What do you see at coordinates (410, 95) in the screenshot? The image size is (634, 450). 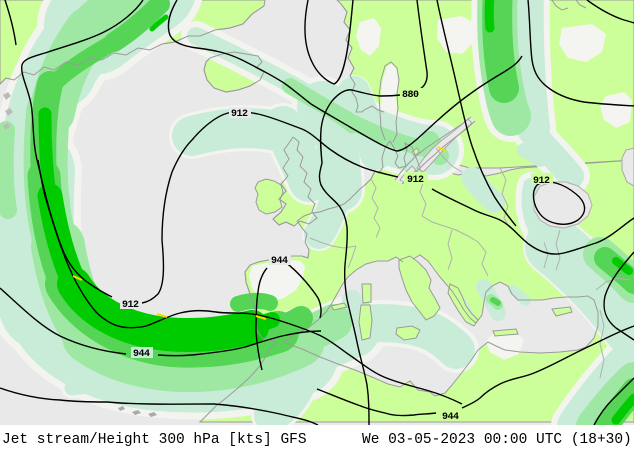 I see `svg-text: 880` at bounding box center [410, 95].